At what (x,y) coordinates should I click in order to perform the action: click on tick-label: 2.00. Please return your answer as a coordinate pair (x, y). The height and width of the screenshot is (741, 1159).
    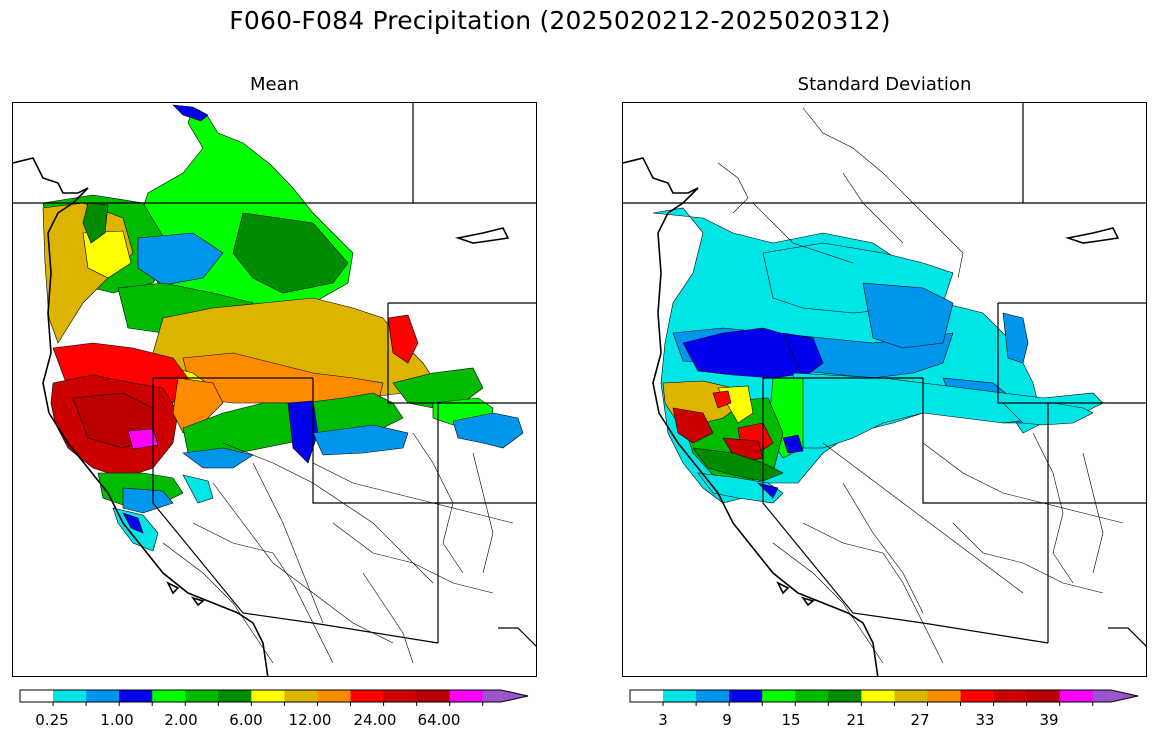
    Looking at the image, I should click on (181, 720).